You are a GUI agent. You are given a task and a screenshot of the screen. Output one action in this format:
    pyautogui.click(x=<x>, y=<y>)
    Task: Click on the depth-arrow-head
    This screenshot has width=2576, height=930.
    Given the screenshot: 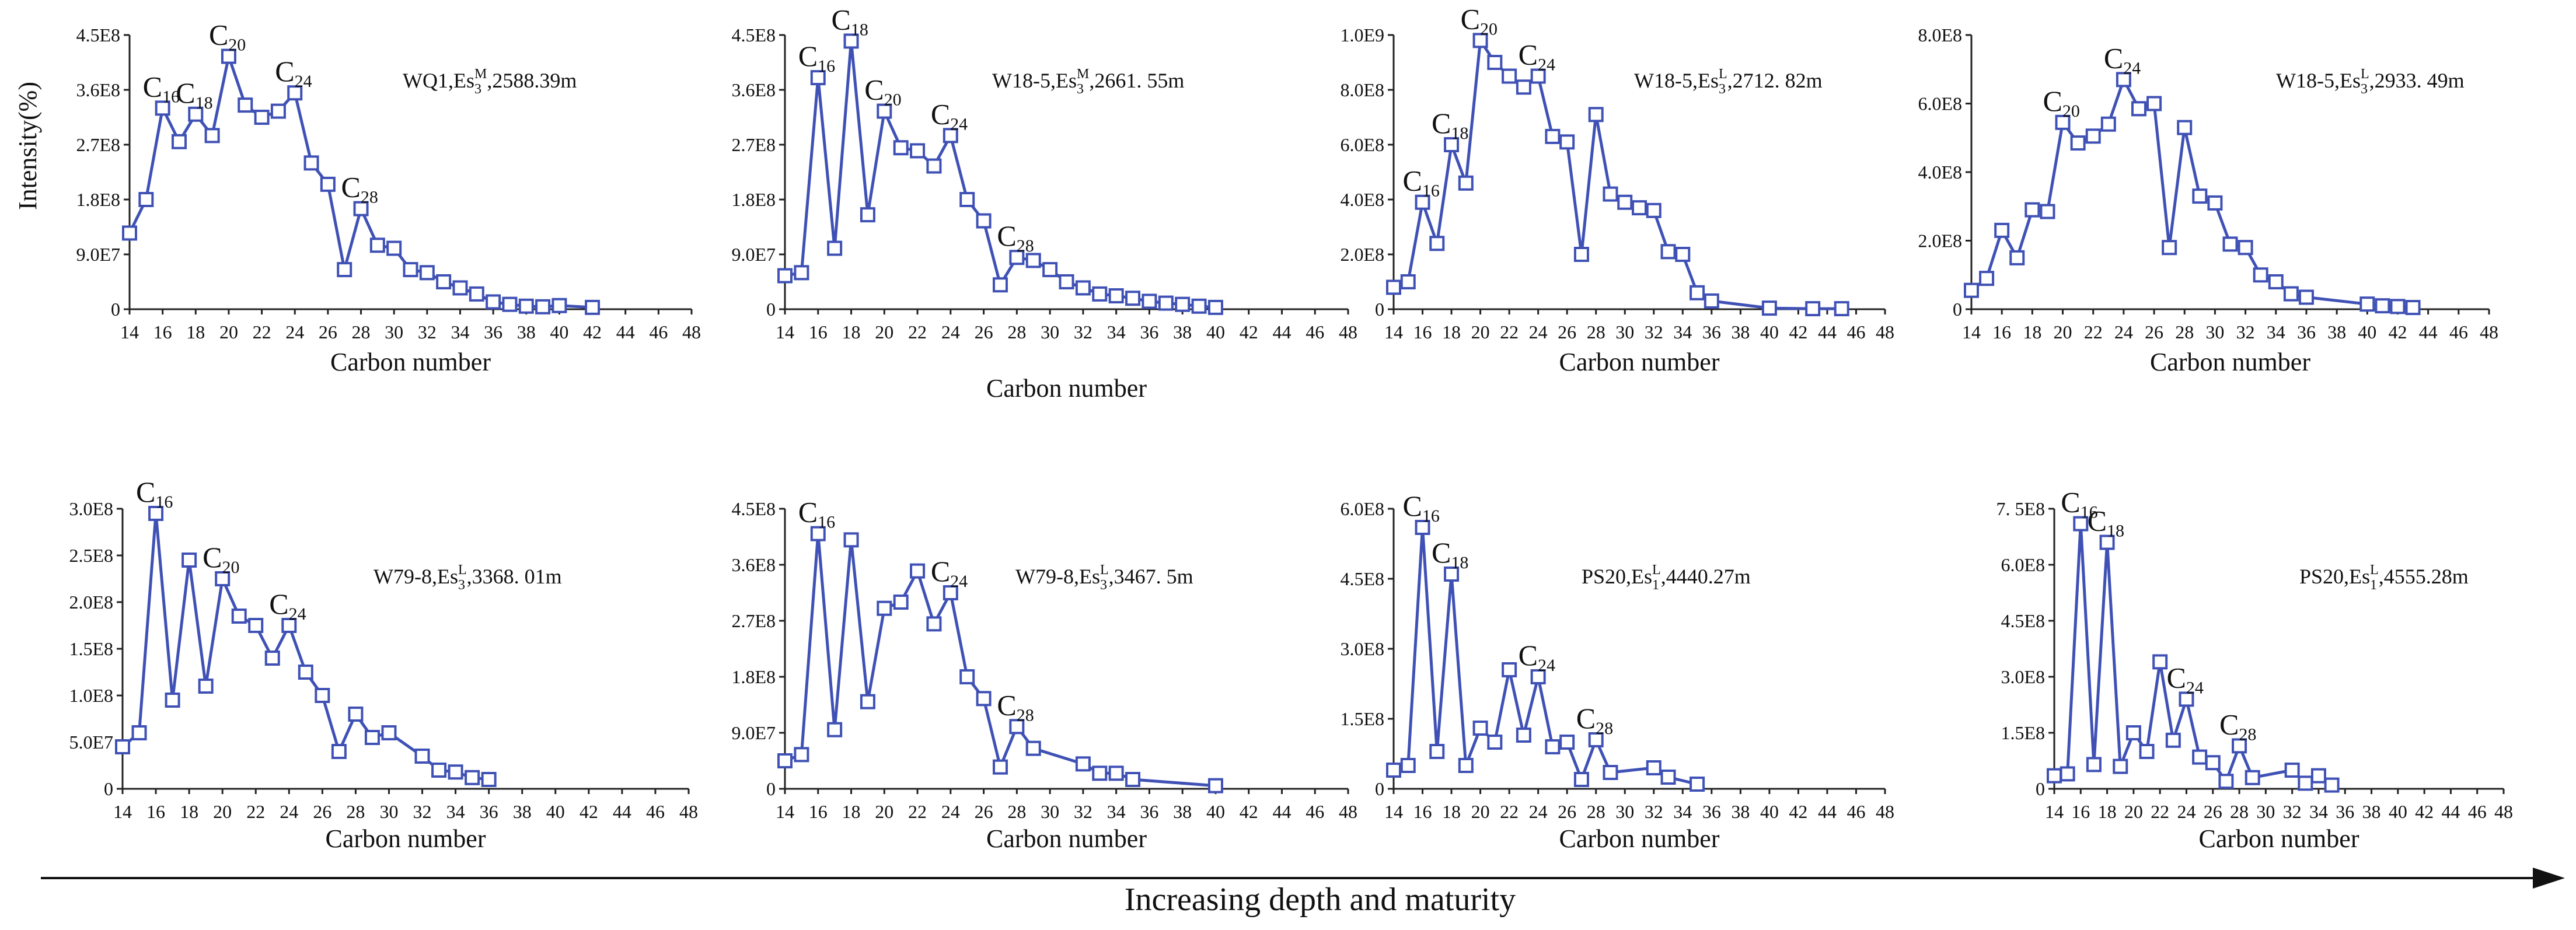 What is the action you would take?
    pyautogui.click(x=2549, y=878)
    